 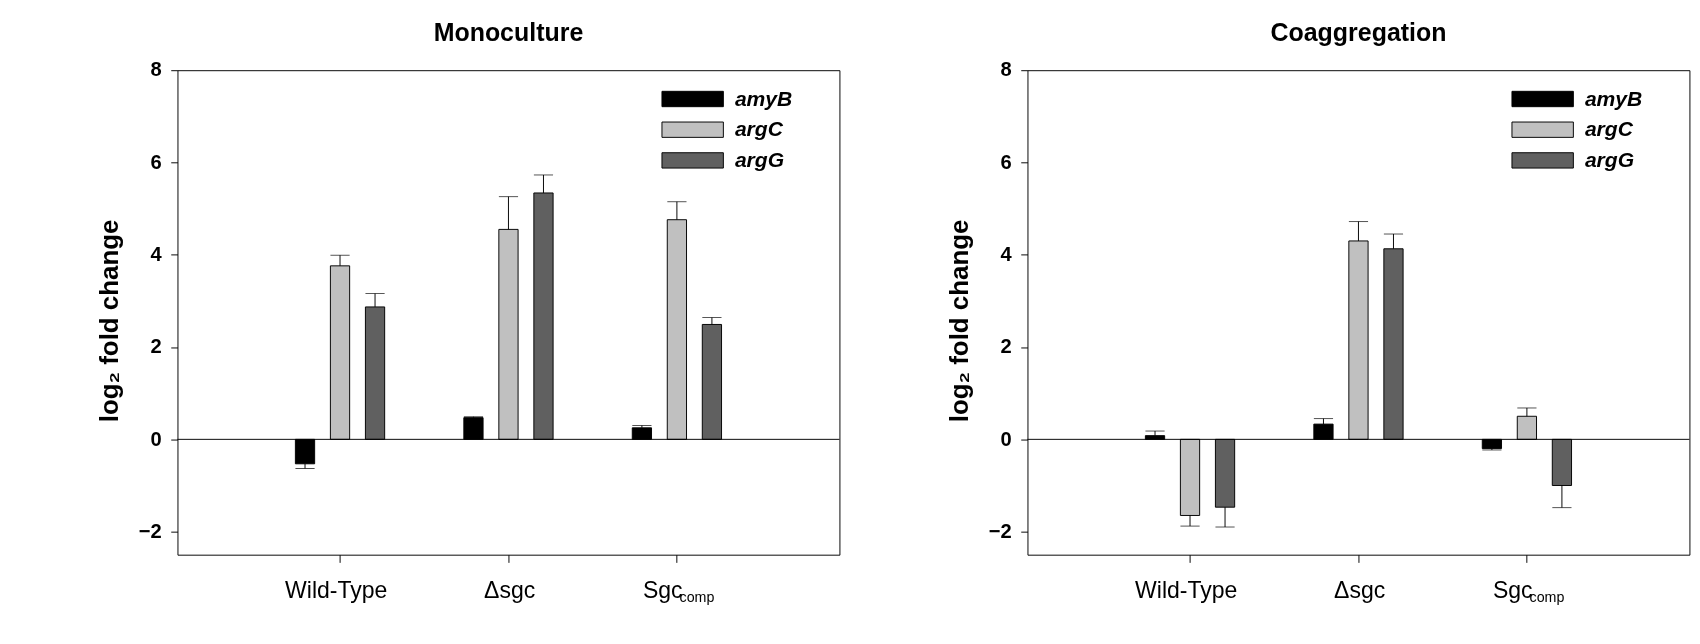 I want to click on chart-title: Monoculture, so click(x=508, y=32).